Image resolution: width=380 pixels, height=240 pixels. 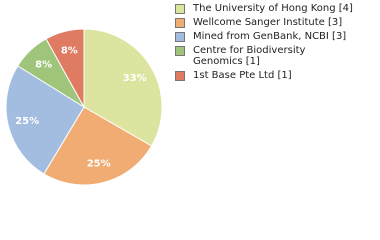 I want to click on slice-label: 33%, so click(x=135, y=78).